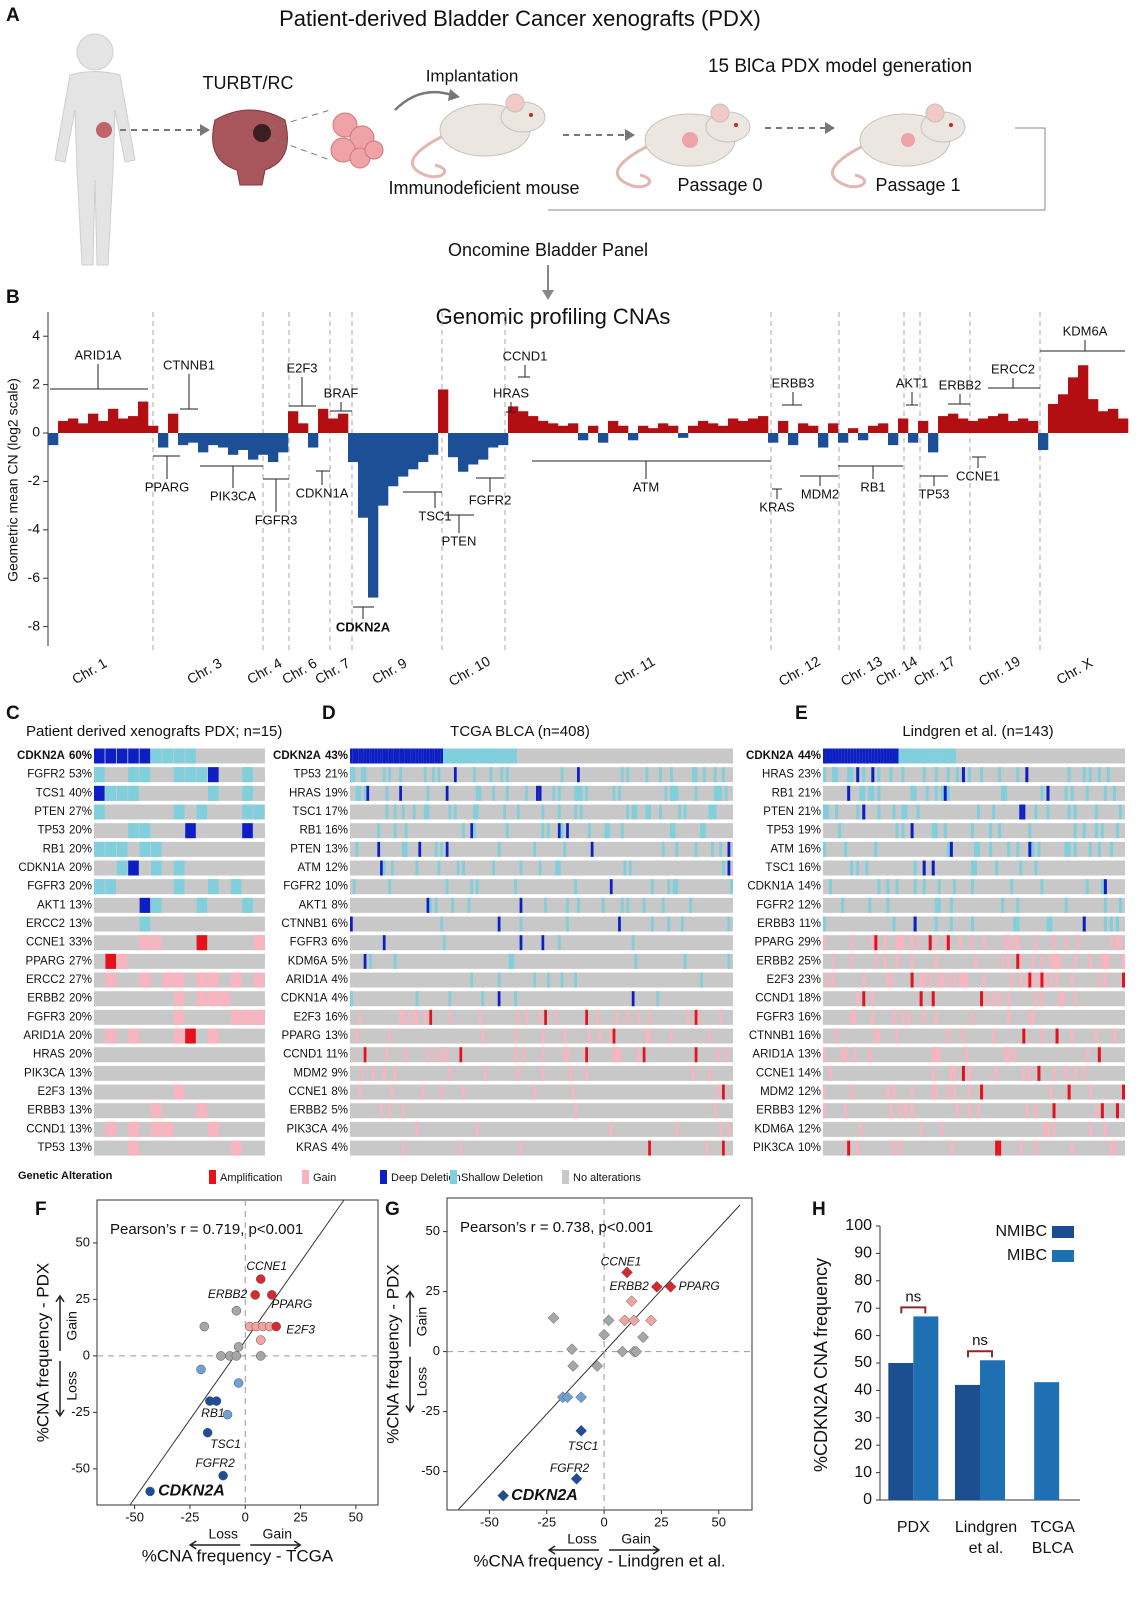 The image size is (1146, 1597). What do you see at coordinates (220, 1355) in the screenshot?
I see `point` at bounding box center [220, 1355].